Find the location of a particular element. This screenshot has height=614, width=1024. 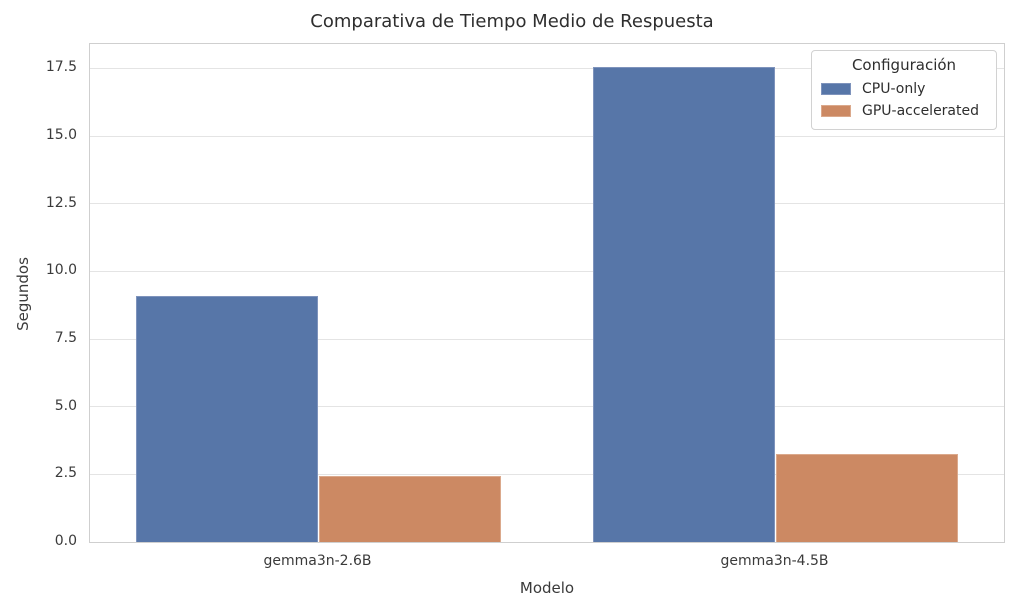

bar-gemma3n-2-6b-cpu-only is located at coordinates (227, 418).